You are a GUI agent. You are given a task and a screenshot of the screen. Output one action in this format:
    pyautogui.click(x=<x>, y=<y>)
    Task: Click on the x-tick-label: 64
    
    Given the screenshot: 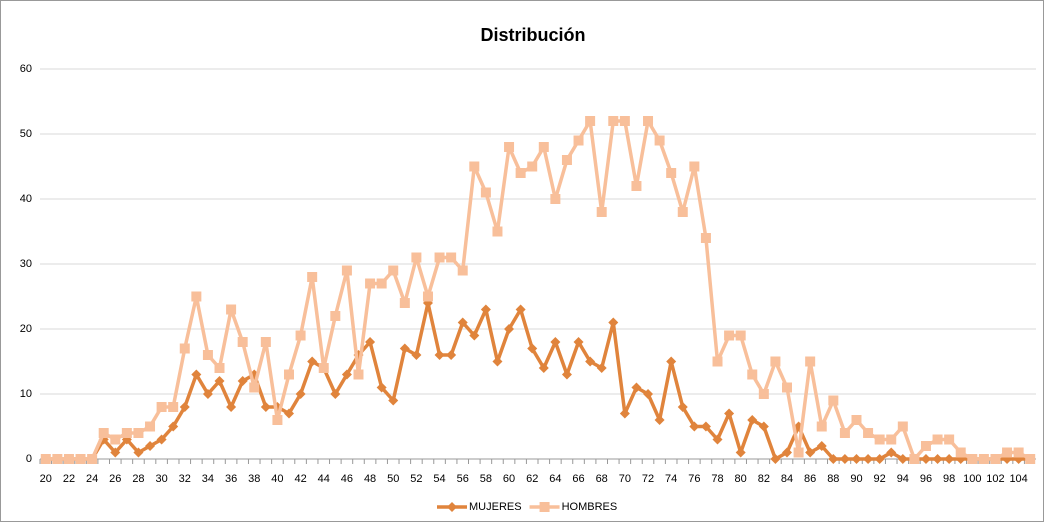 What is the action you would take?
    pyautogui.click(x=555, y=479)
    